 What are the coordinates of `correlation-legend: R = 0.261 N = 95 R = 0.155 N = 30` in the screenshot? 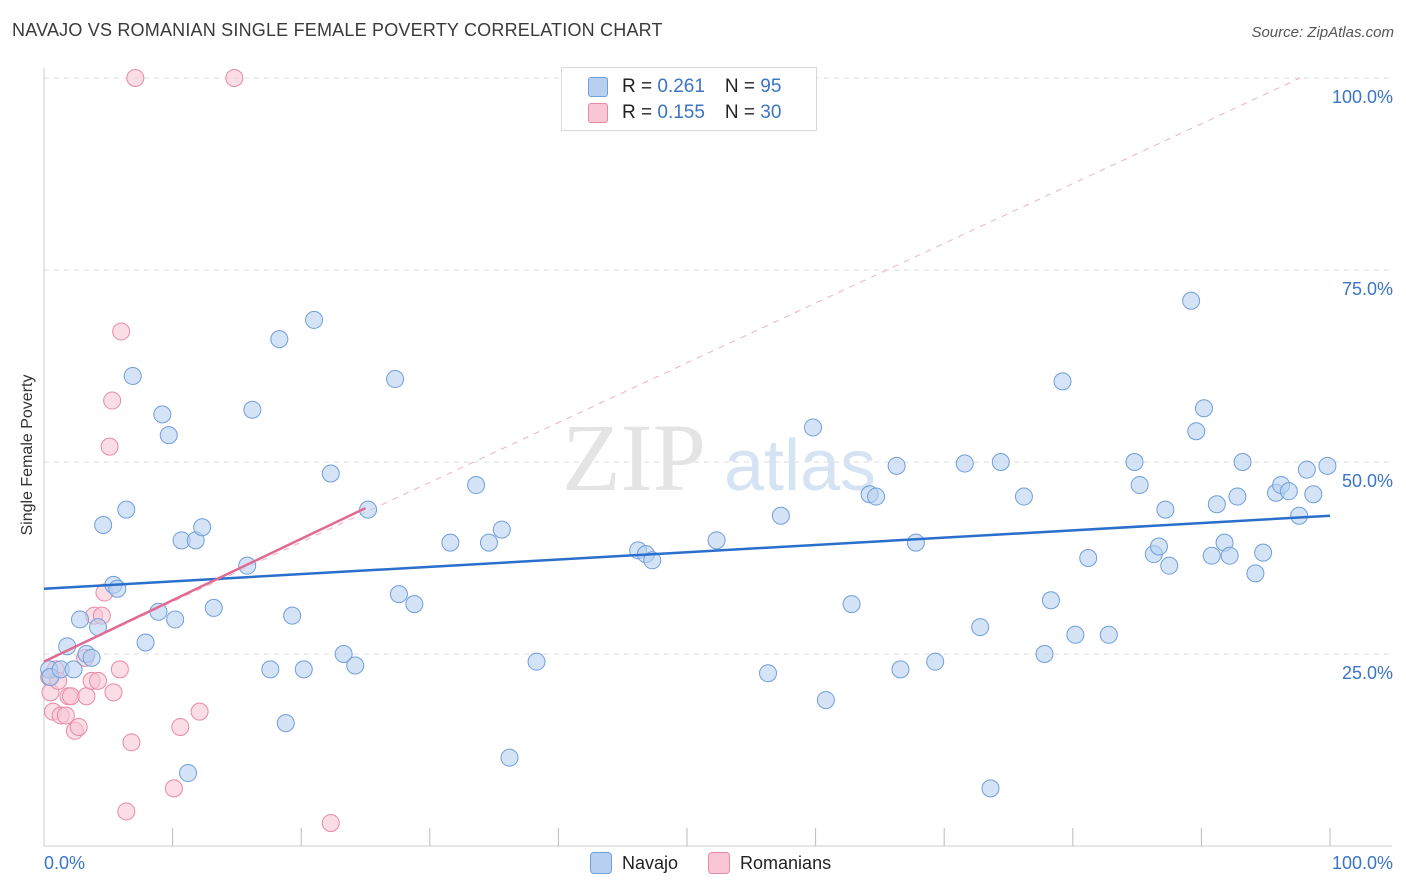 It's located at (689, 99).